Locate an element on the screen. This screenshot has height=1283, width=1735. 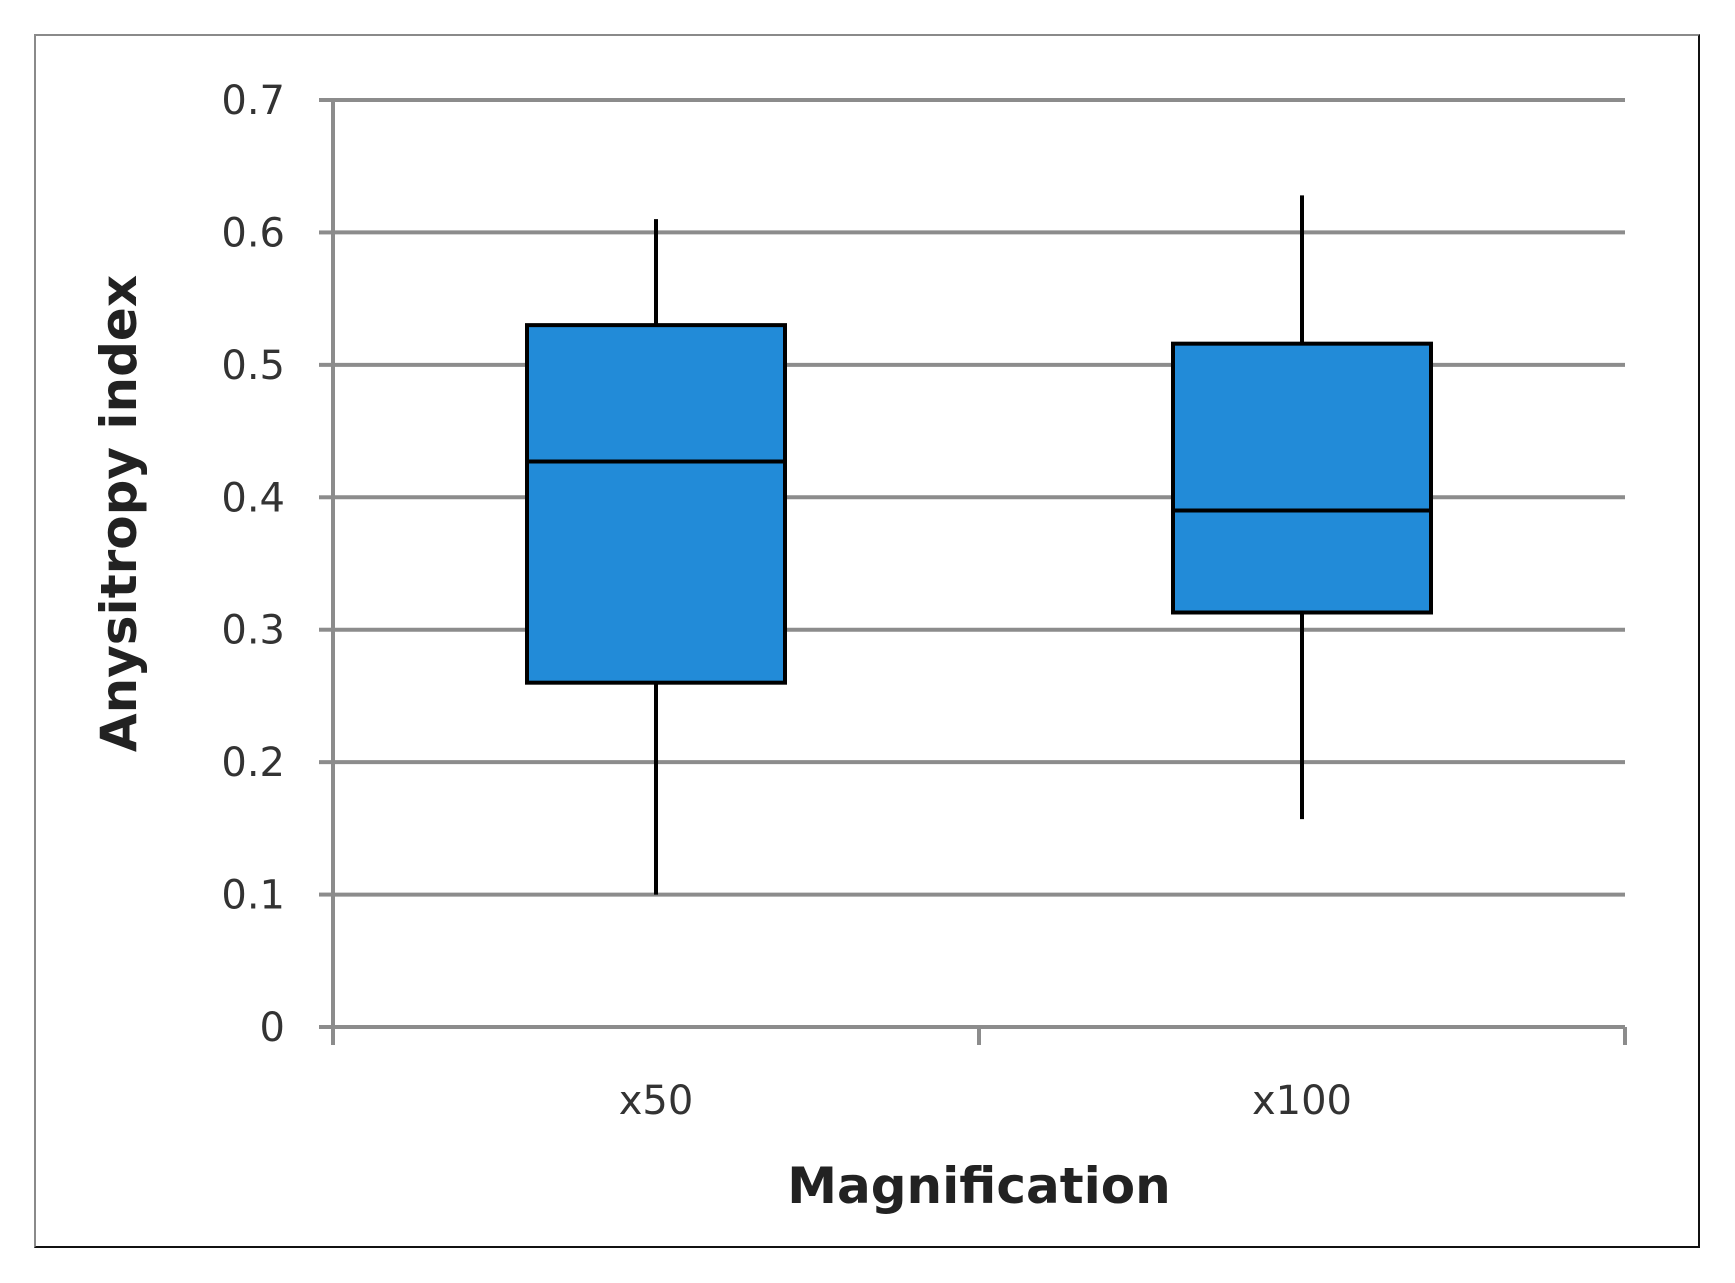
y-tick-label: 0.7 is located at coordinates (253, 101).